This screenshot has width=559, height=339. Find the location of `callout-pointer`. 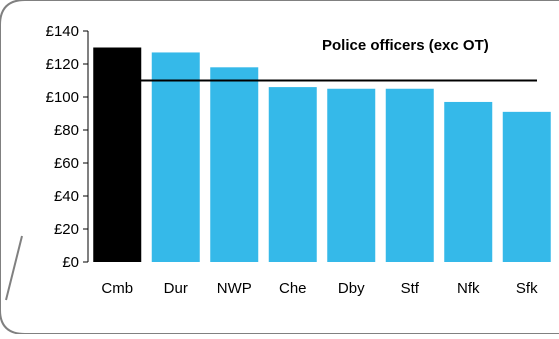

callout-pointer is located at coordinates (14, 268).